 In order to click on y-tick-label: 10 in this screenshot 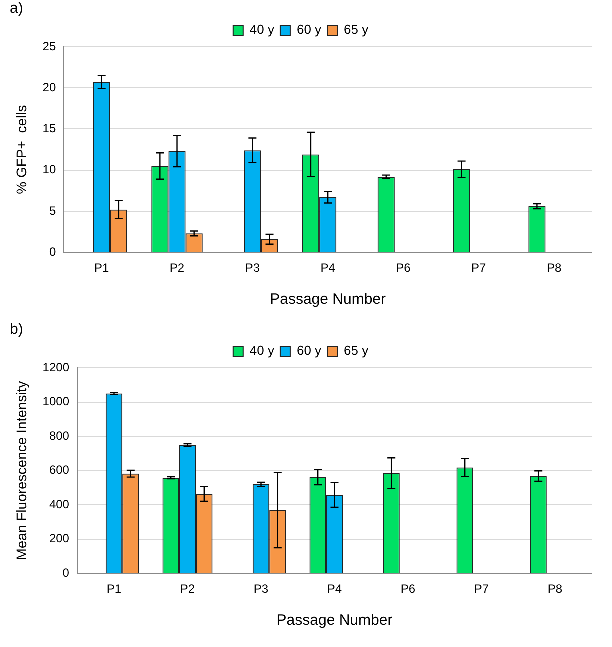, I will do `click(49, 169)`.